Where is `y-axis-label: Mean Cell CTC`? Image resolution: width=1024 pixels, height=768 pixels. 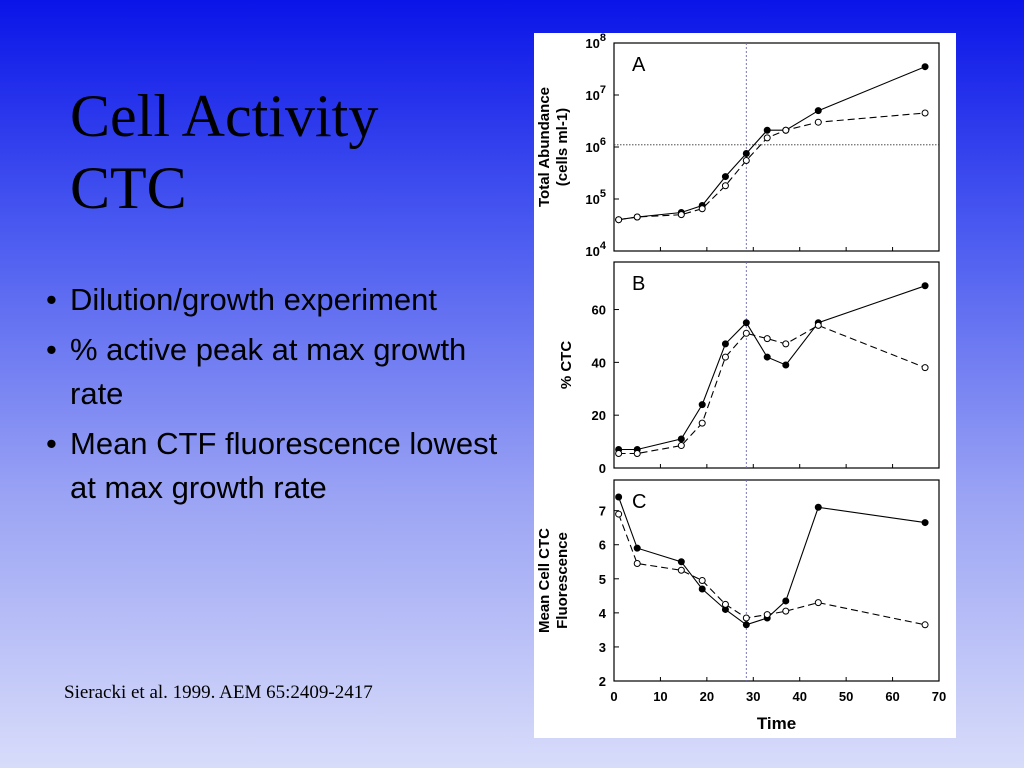 y-axis-label: Mean Cell CTC is located at coordinates (544, 580).